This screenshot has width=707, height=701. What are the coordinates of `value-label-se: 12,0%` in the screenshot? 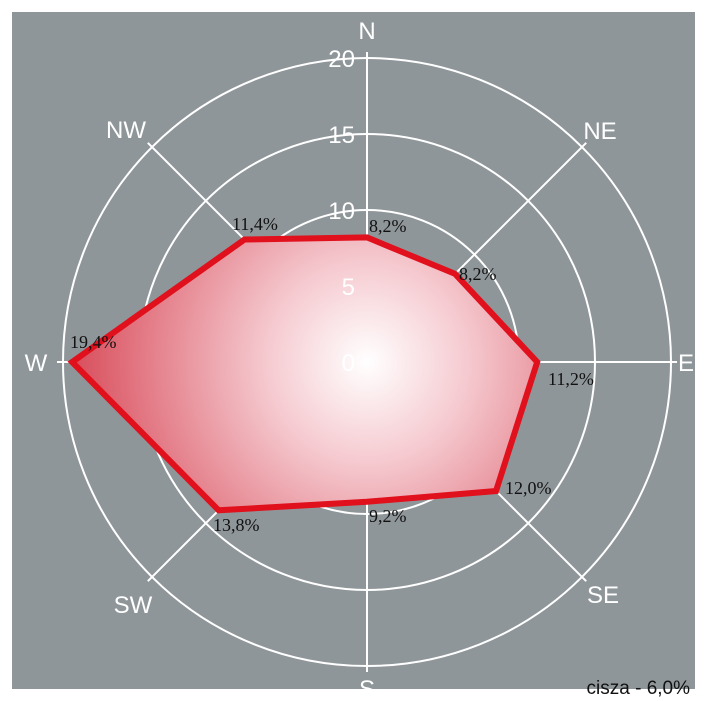 It's located at (528, 488).